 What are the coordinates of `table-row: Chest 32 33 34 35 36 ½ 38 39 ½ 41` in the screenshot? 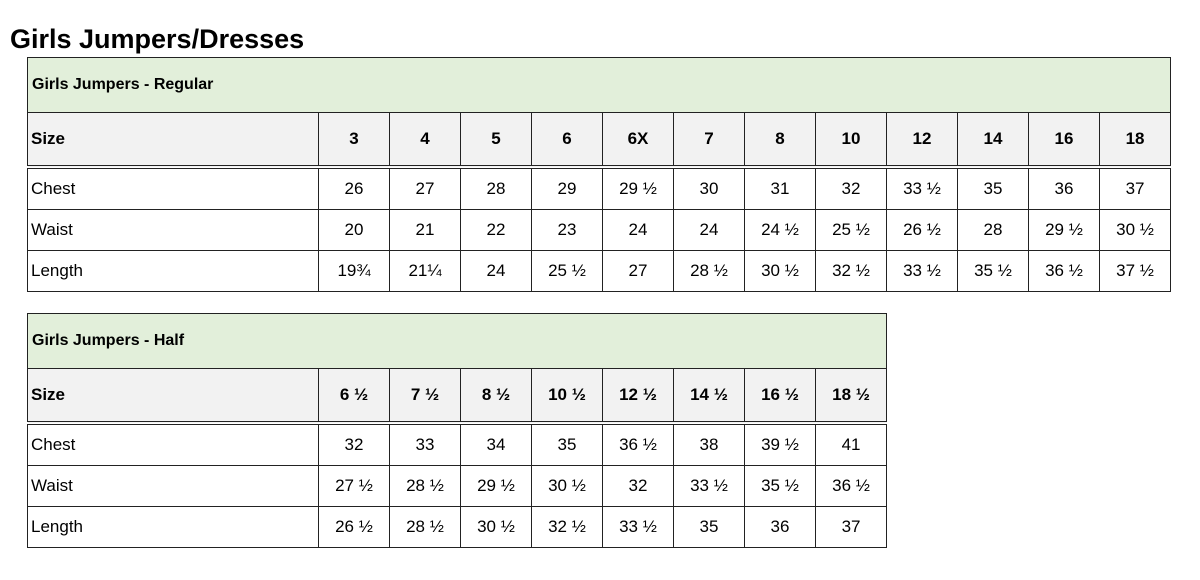 It's located at (457, 444).